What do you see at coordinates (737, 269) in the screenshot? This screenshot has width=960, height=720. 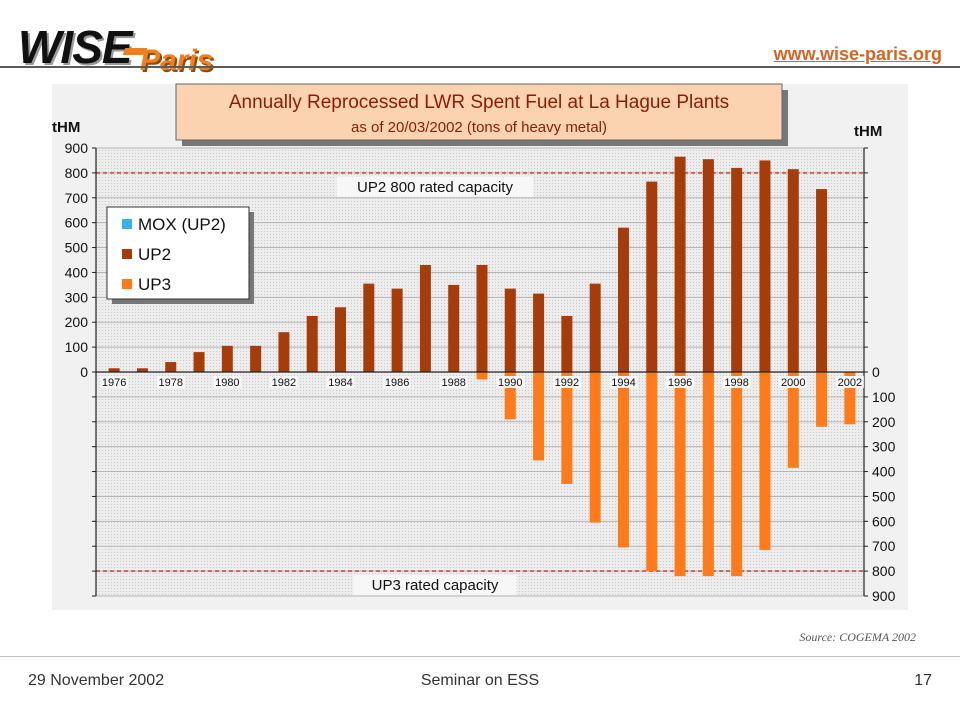 I see `bar-up2-1998` at bounding box center [737, 269].